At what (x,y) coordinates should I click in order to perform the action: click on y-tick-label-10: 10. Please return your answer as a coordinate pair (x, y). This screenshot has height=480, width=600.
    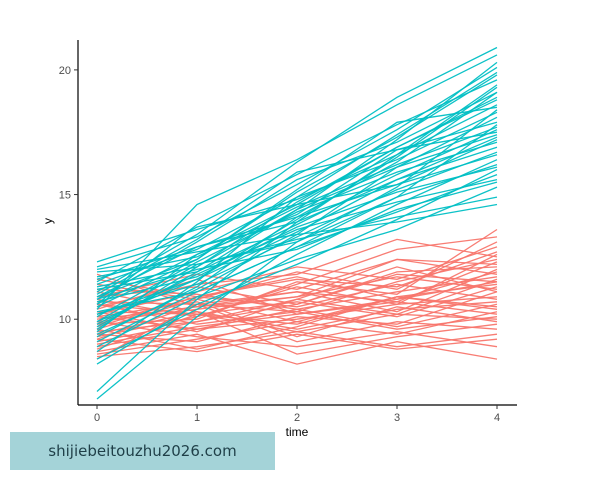
    Looking at the image, I should click on (65, 320).